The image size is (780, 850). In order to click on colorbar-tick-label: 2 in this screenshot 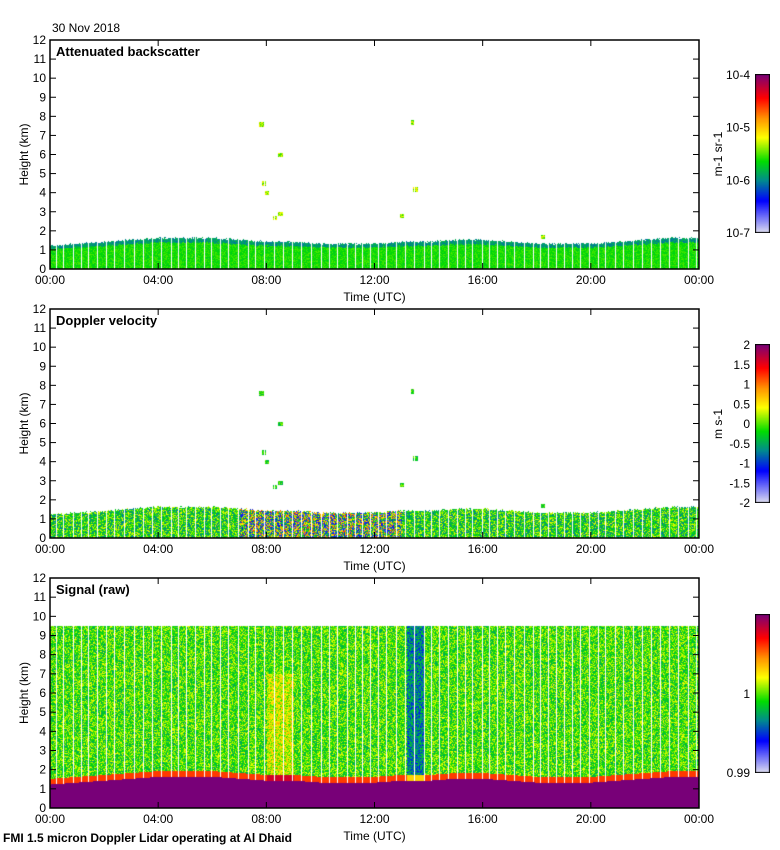, I will do `click(746, 345)`.